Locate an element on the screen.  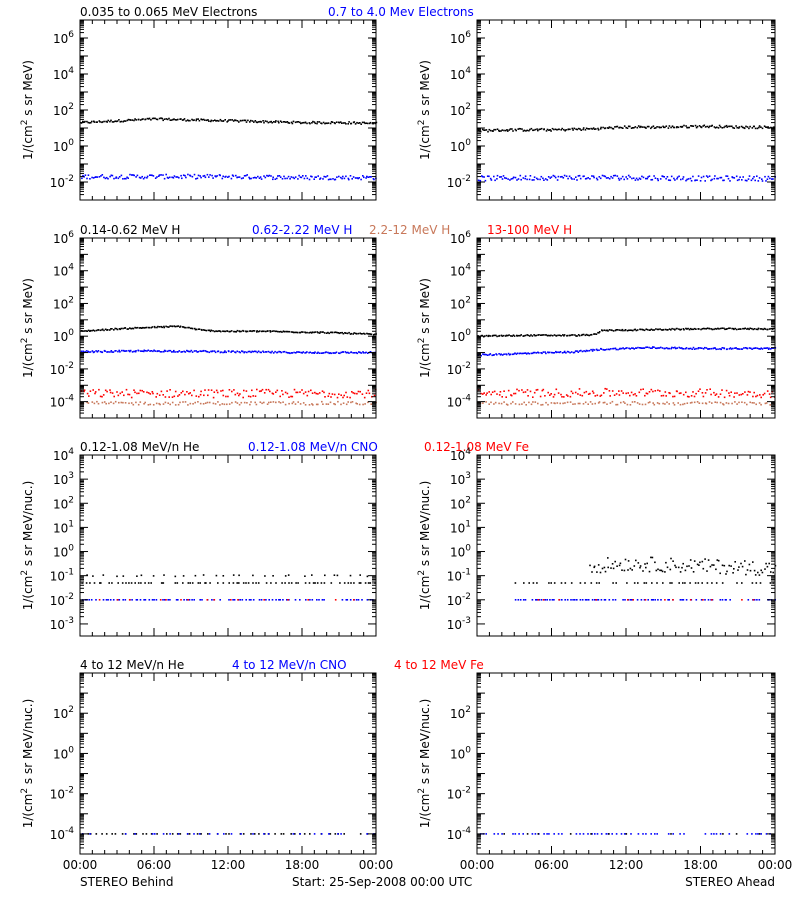
y-tick-label: 104 is located at coordinates (460, 271).